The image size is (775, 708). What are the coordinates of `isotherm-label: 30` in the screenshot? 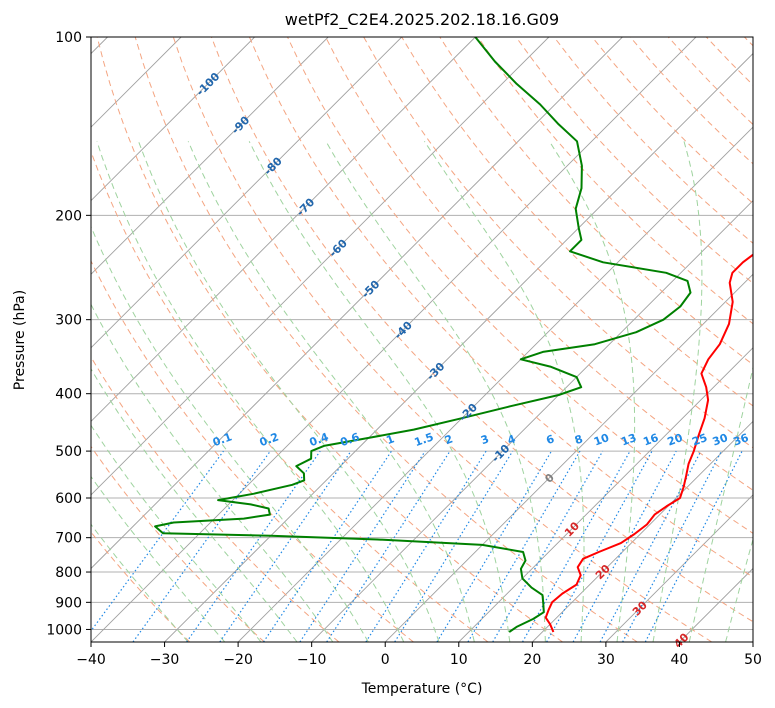 It's located at (640, 608).